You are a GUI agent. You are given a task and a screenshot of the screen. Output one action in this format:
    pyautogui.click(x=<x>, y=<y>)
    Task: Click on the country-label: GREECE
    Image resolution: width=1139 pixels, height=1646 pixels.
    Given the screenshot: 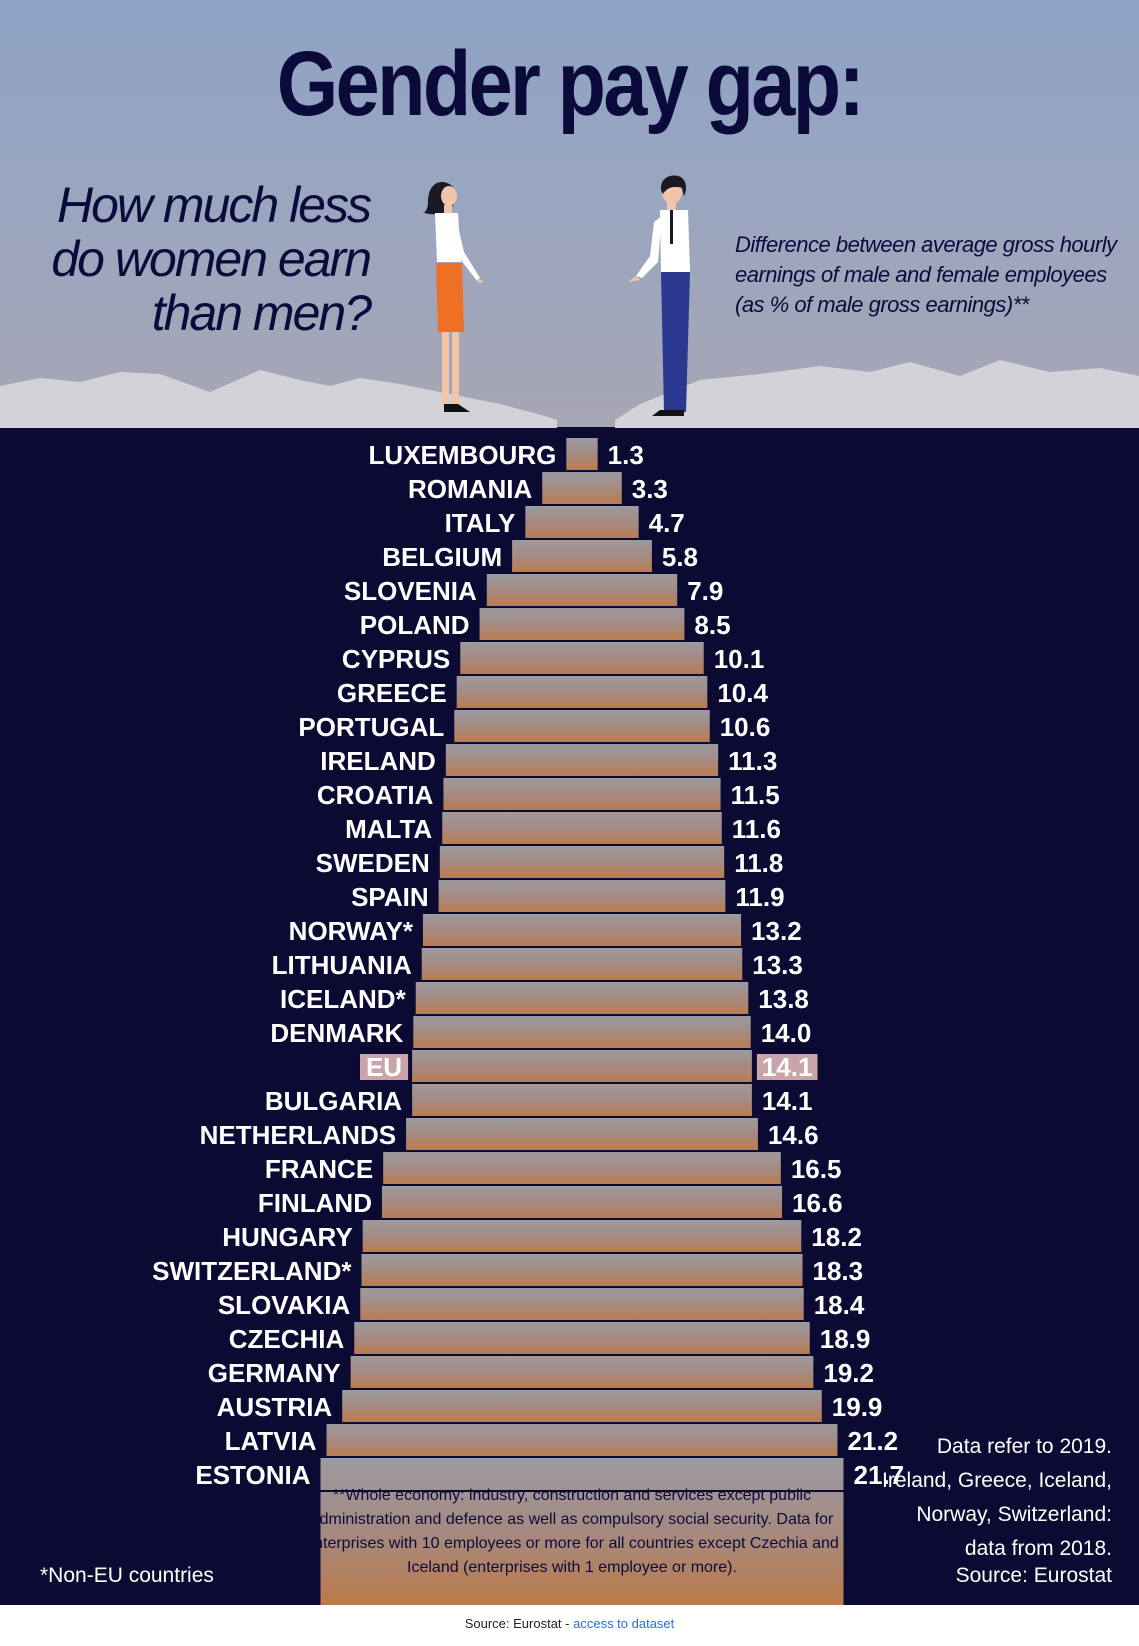 What is the action you would take?
    pyautogui.click(x=392, y=693)
    